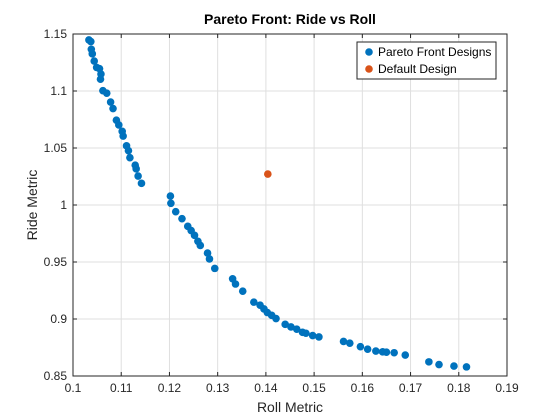 This screenshot has width=560, height=420. What do you see at coordinates (58, 91) in the screenshot?
I see `y-tick-label: 1.1` at bounding box center [58, 91].